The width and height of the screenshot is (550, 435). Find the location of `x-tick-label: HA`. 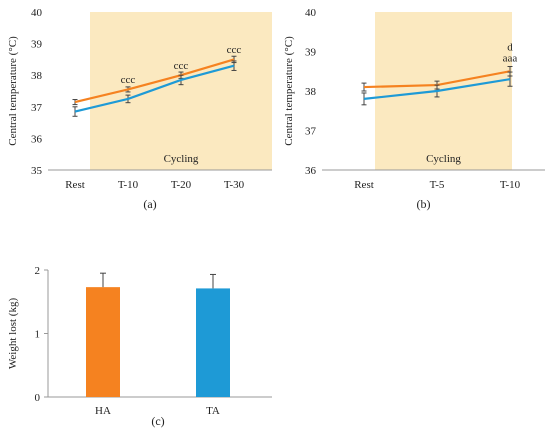

x-tick-label: HA is located at coordinates (103, 411).